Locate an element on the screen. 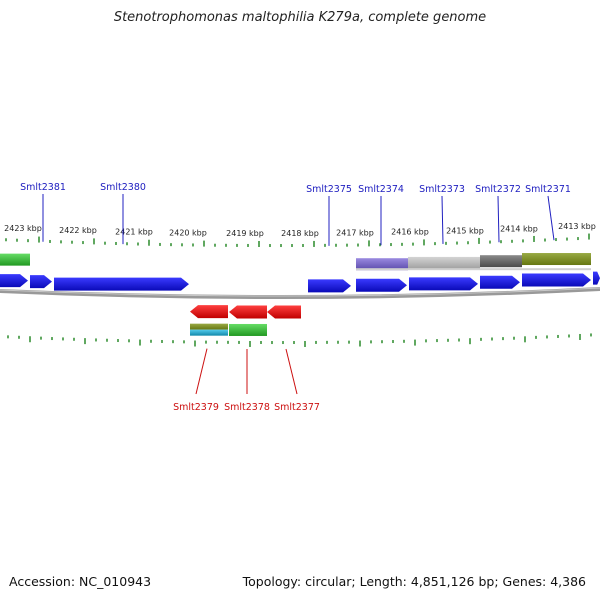  ruler-label: 2419 kbp is located at coordinates (245, 233).